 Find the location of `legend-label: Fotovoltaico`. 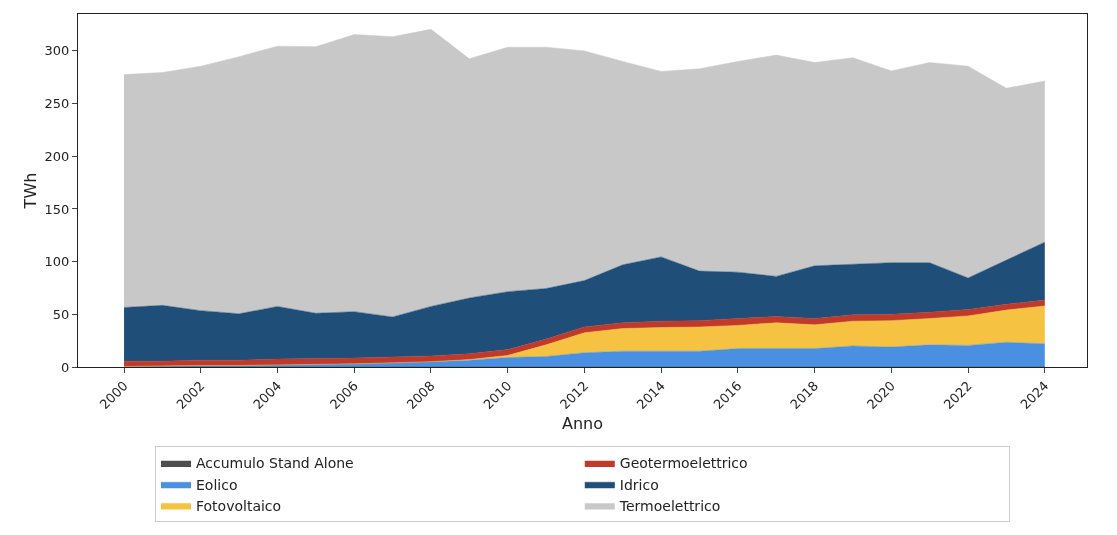

legend-label: Fotovoltaico is located at coordinates (239, 505).